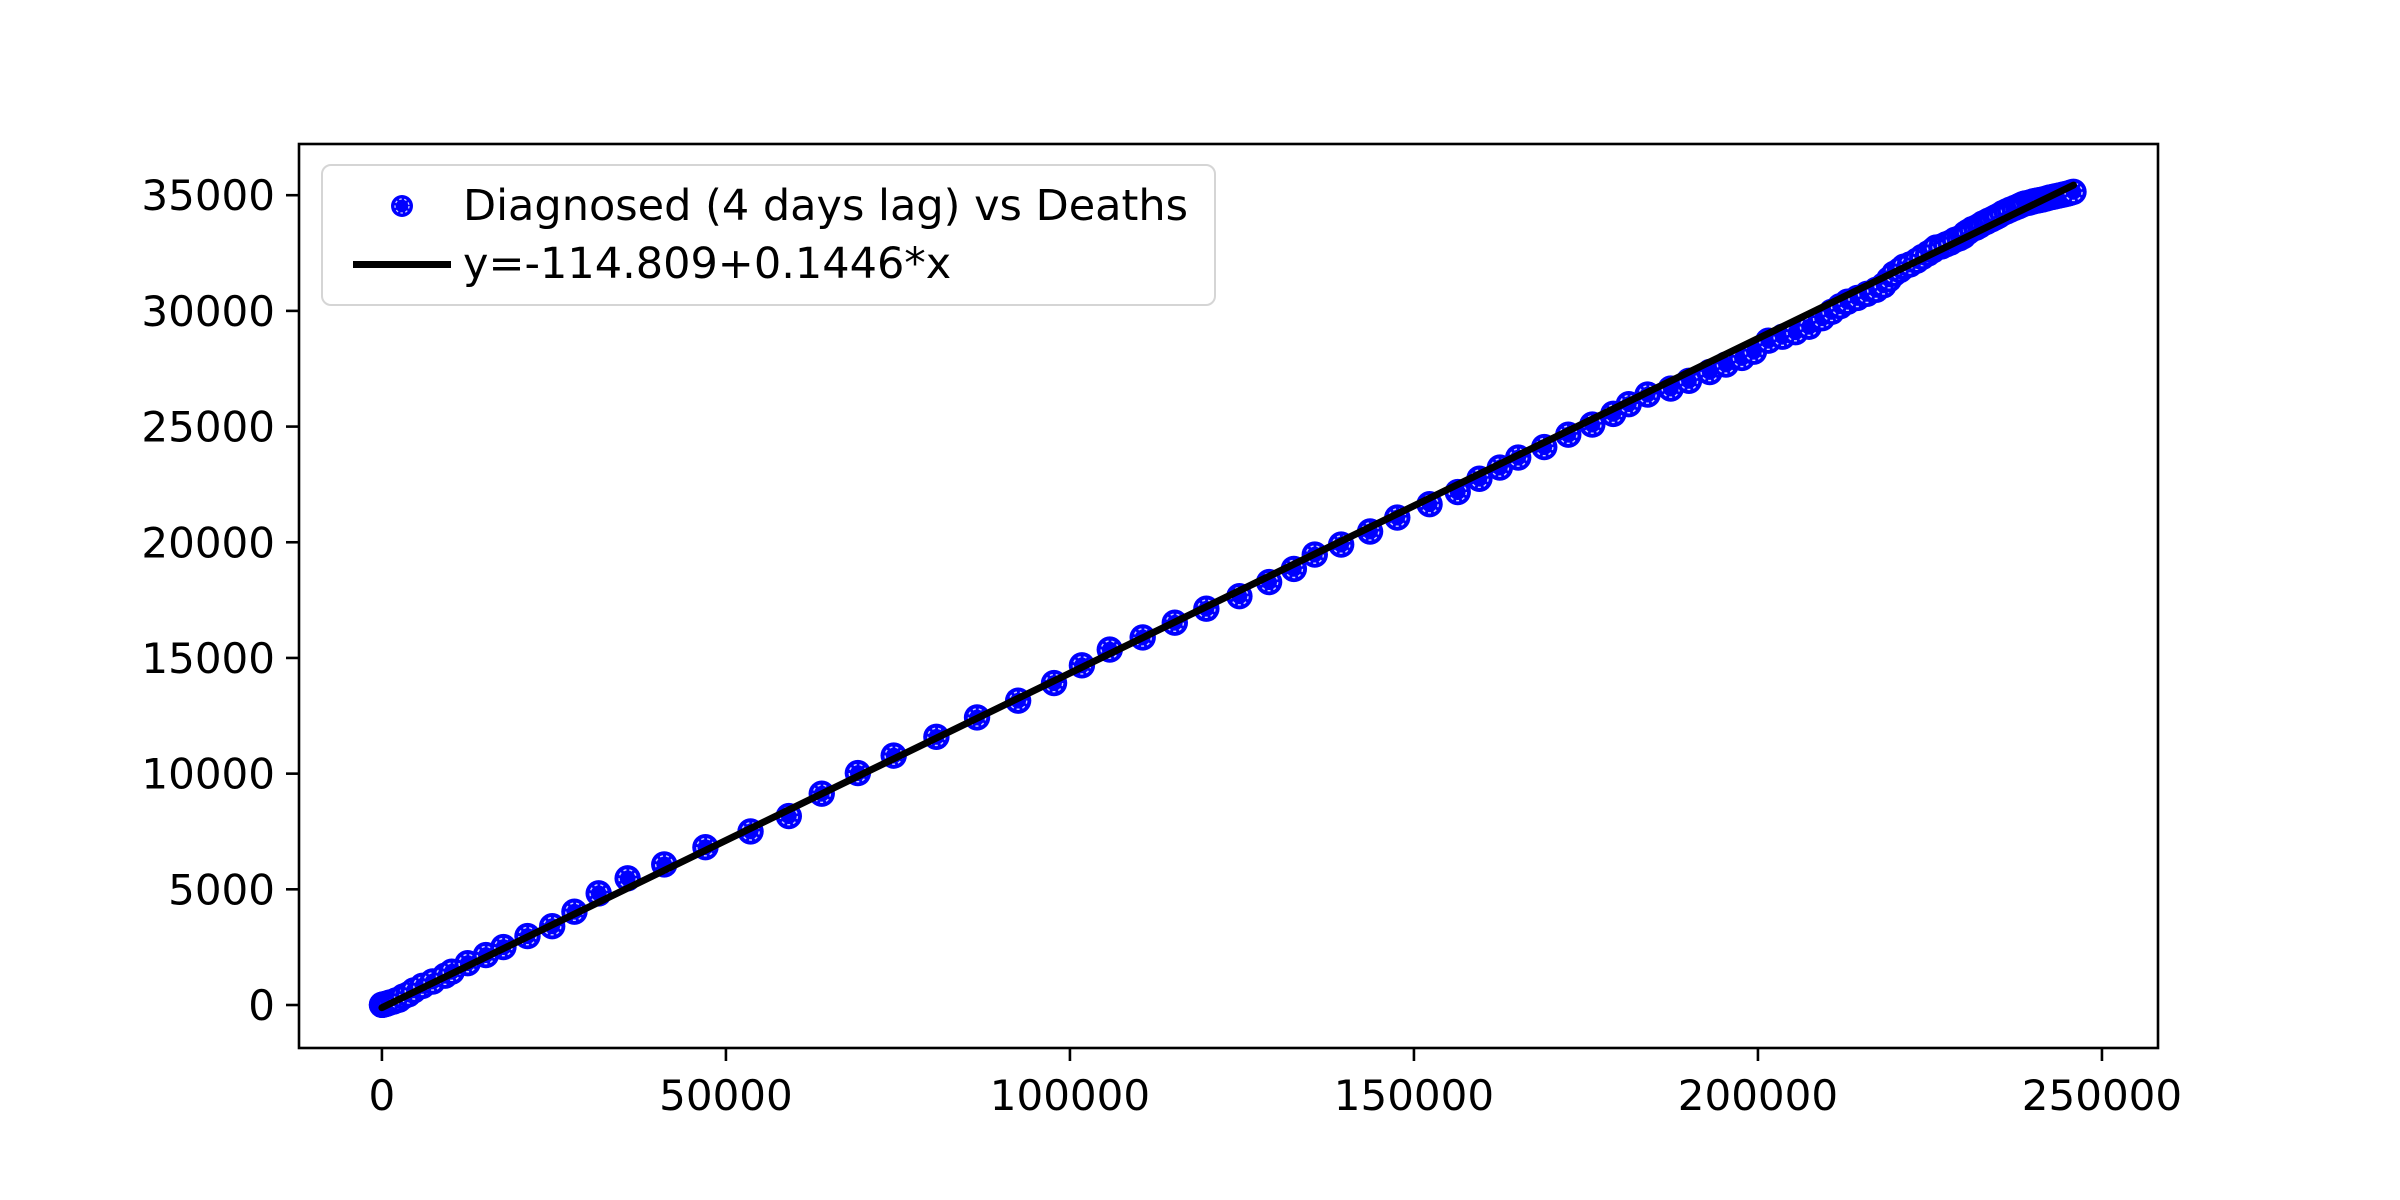 Image resolution: width=2400 pixels, height=1200 pixels. What do you see at coordinates (1070, 1095) in the screenshot?
I see `x-tick-label: 100000` at bounding box center [1070, 1095].